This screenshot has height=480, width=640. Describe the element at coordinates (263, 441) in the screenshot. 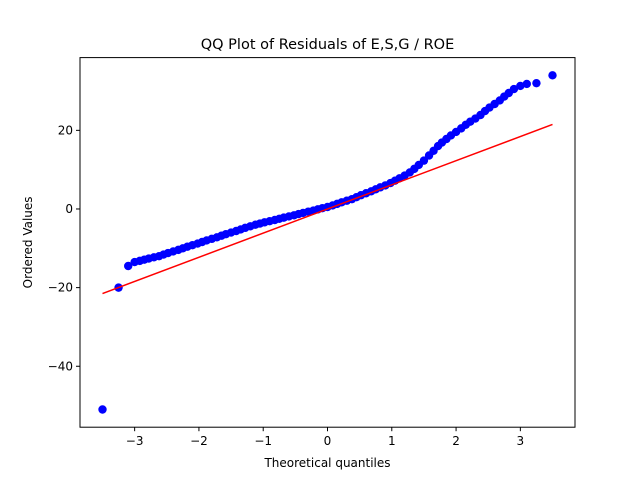

I see `x-tick-label: −1` at that location.